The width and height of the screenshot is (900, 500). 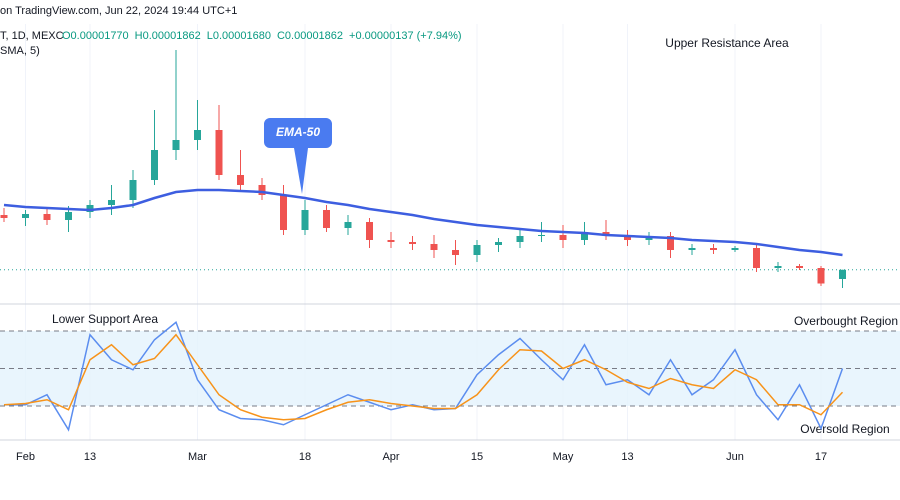 What do you see at coordinates (310, 36) in the screenshot?
I see `ohlc-value: C0.00001862` at bounding box center [310, 36].